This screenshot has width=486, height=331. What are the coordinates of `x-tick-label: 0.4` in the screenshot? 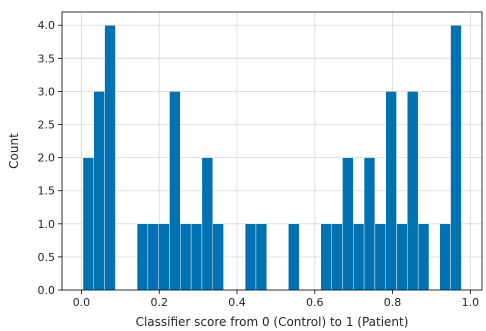 It's located at (237, 302).